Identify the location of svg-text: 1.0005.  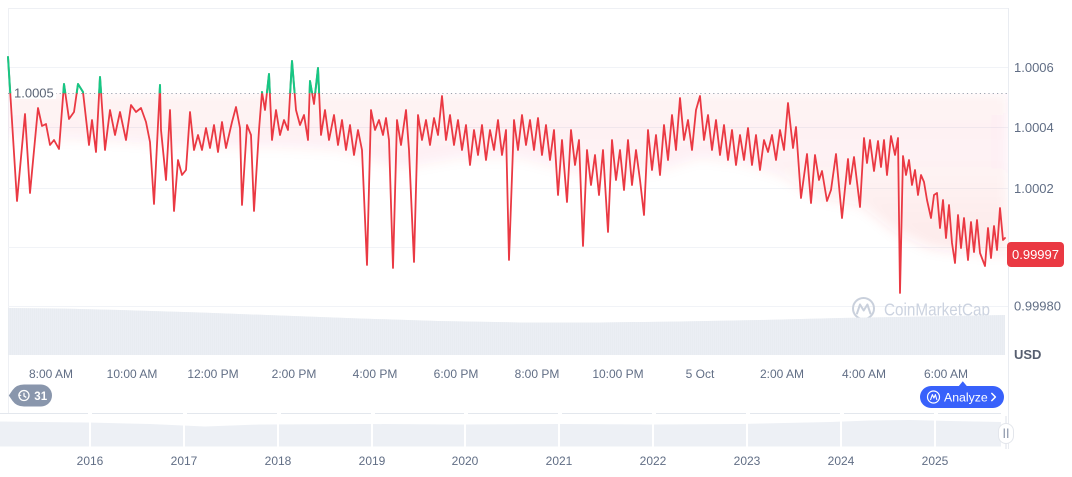
(34, 93).